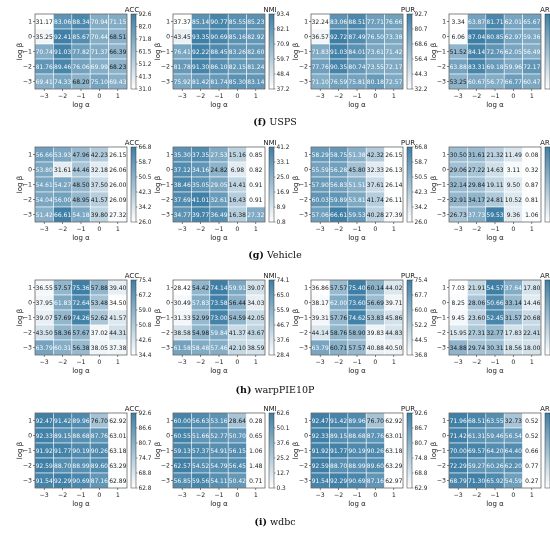 Image resolution: width=550 pixels, height=545 pixels. I want to click on cell-value-label: 27.39, so click(393, 215).